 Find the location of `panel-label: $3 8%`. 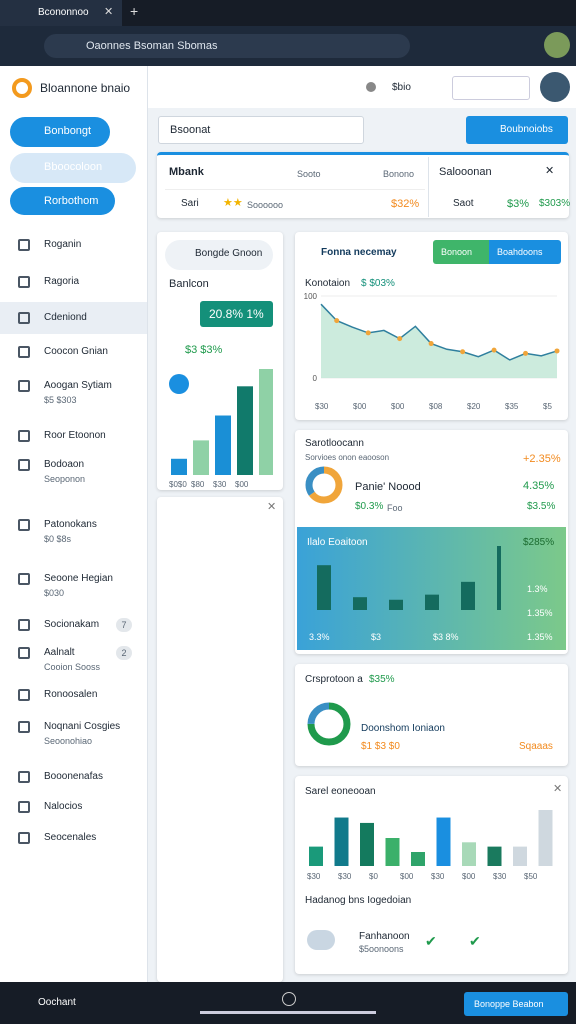

panel-label: $3 8% is located at coordinates (446, 637).